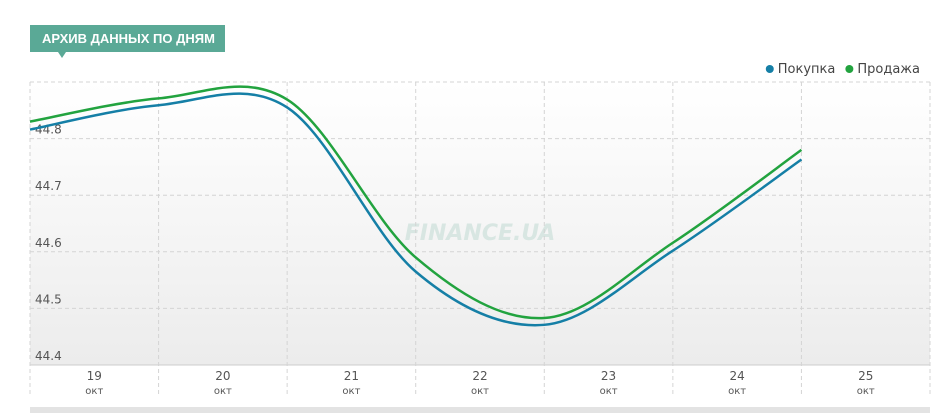 The height and width of the screenshot is (417, 948). What do you see at coordinates (94, 376) in the screenshot?
I see `x-tick-label: 19` at bounding box center [94, 376].